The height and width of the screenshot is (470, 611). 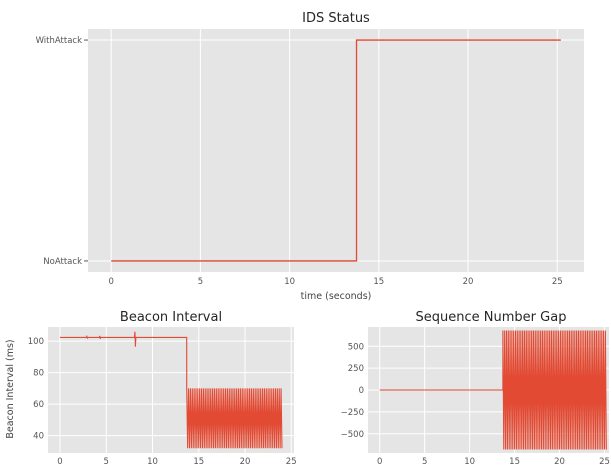 I want to click on y-tick-label: 60, so click(x=38, y=405).